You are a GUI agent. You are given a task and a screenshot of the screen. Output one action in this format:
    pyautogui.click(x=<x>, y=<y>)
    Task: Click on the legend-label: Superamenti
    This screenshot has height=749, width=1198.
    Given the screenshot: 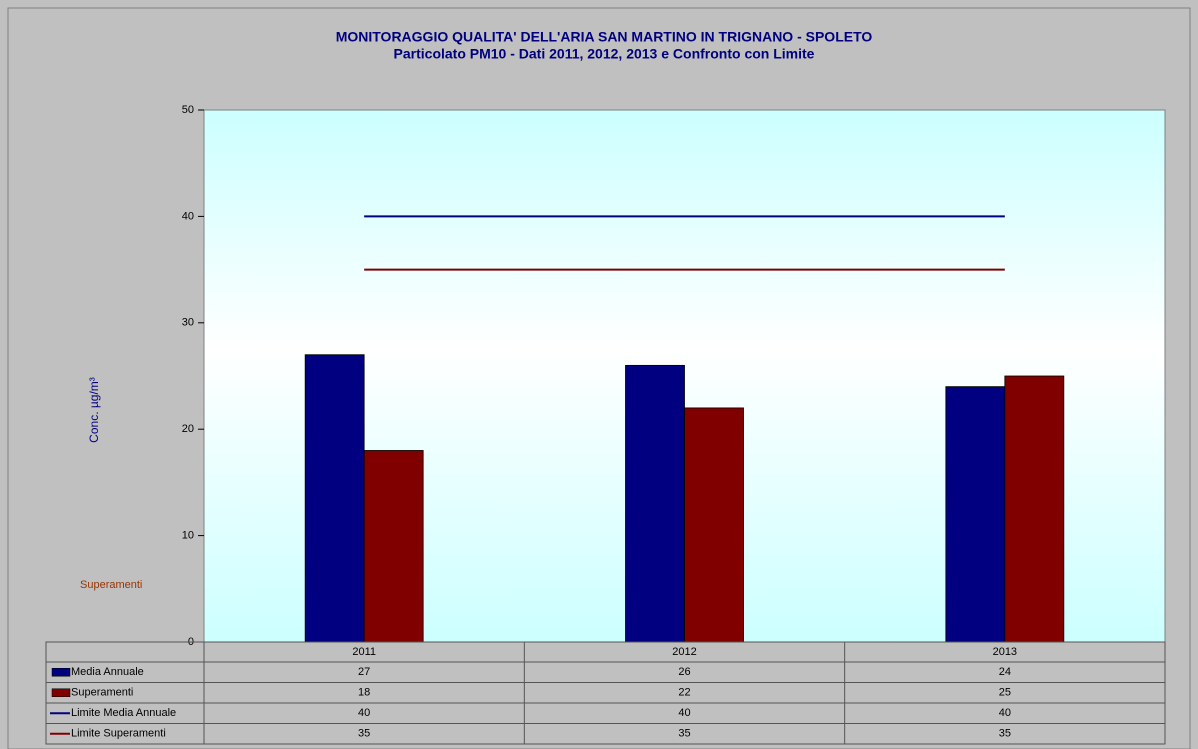 What is the action you would take?
    pyautogui.click(x=102, y=693)
    